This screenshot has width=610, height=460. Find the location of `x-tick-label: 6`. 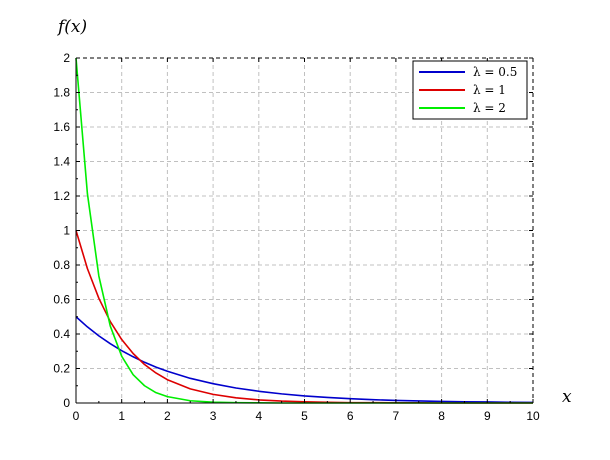

x-tick-label: 6 is located at coordinates (350, 416).